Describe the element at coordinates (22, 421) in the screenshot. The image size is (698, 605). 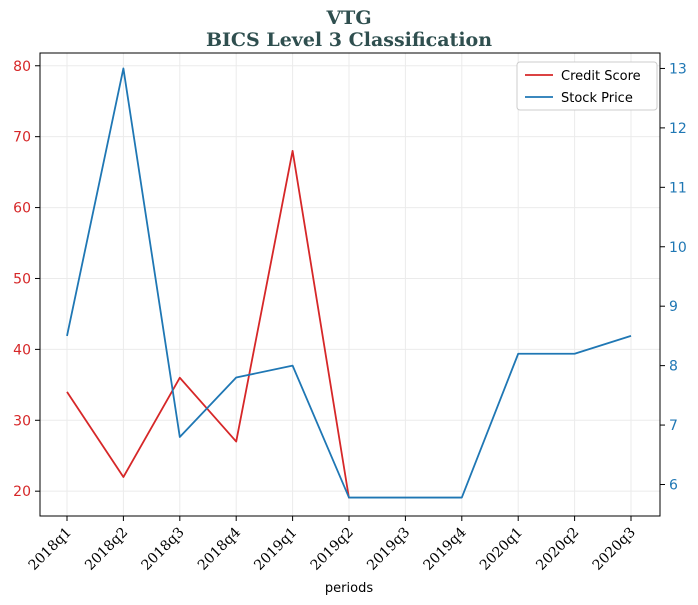
I see `left-tick-label: 30` at that location.